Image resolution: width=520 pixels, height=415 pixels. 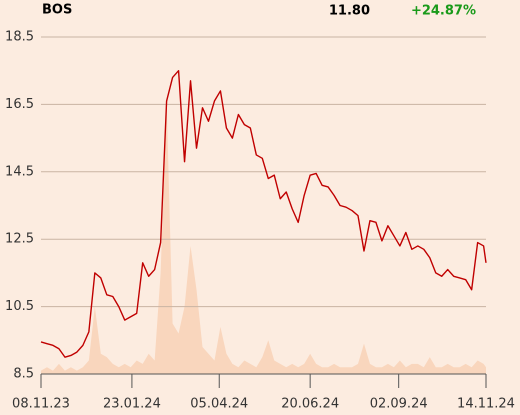 I want to click on x-tick-label: 02.09.24, so click(x=399, y=404).